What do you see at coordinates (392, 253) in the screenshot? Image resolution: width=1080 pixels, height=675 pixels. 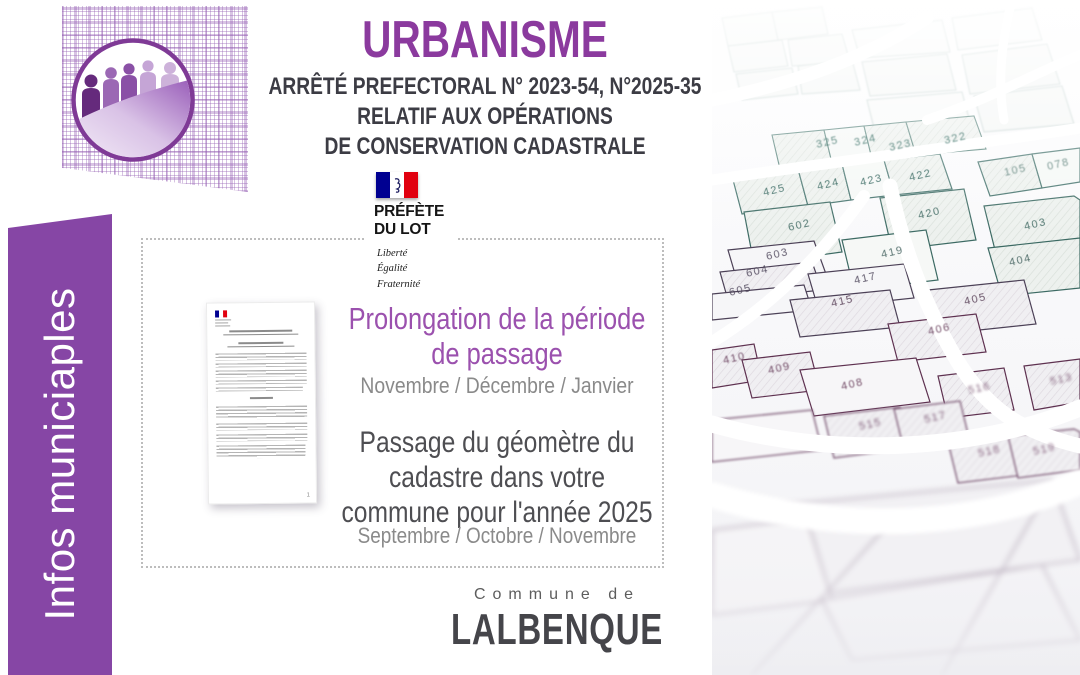 I see `motto-liberte: Liberté` at bounding box center [392, 253].